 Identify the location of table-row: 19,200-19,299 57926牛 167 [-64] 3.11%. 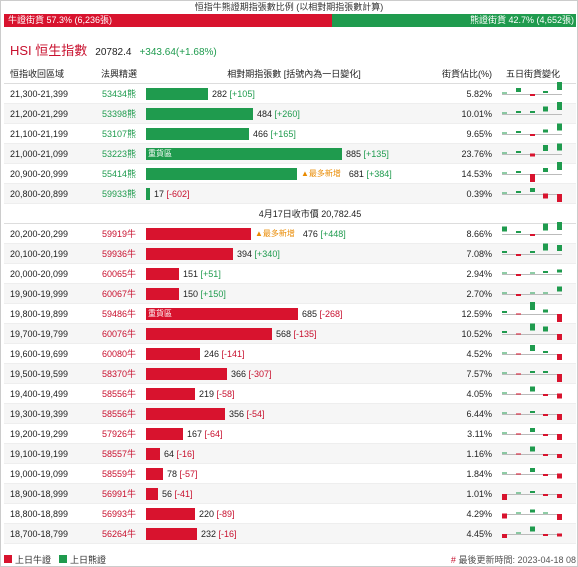
(290, 434).